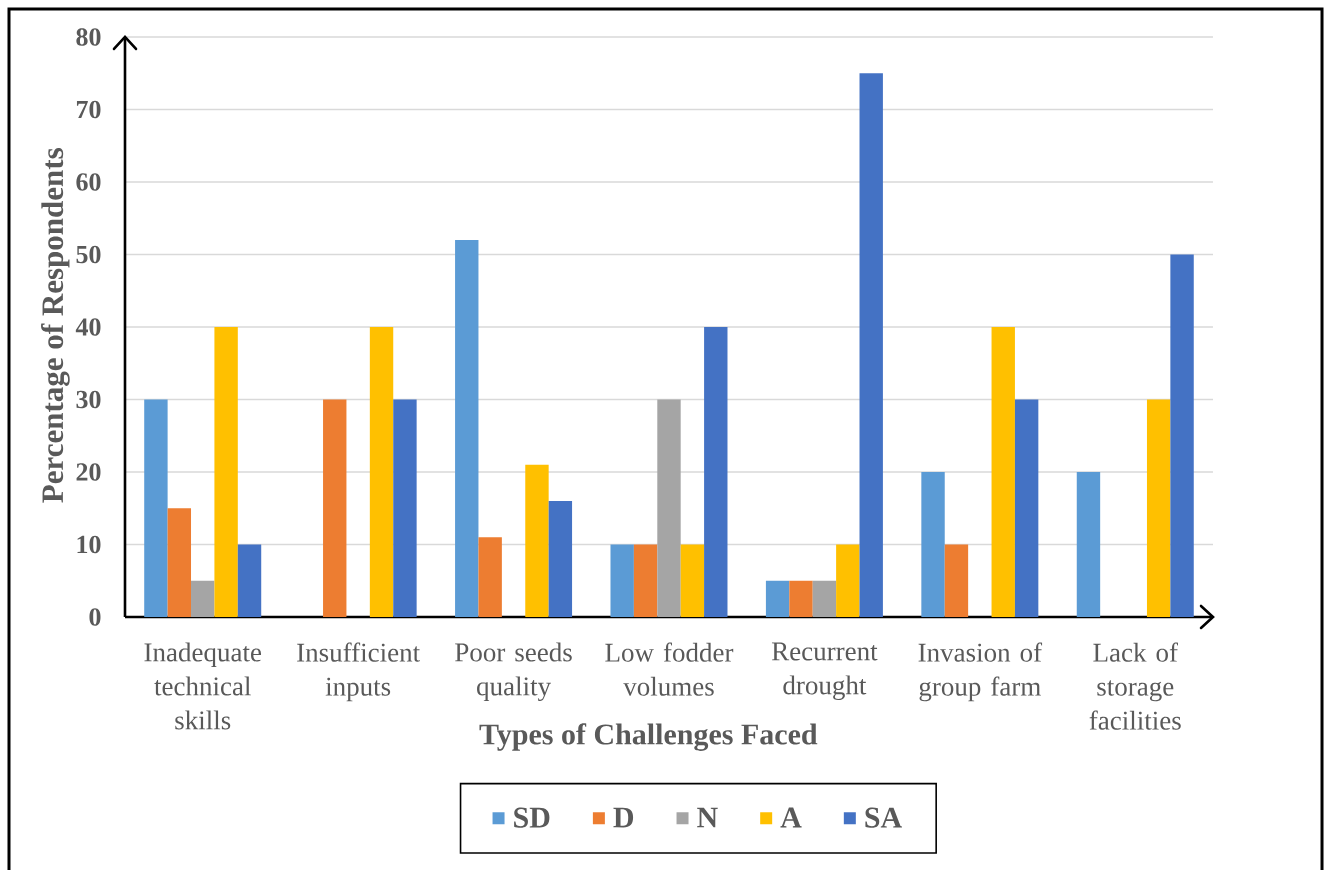  What do you see at coordinates (89, 544) in the screenshot?
I see `y-tick-label: 10` at bounding box center [89, 544].